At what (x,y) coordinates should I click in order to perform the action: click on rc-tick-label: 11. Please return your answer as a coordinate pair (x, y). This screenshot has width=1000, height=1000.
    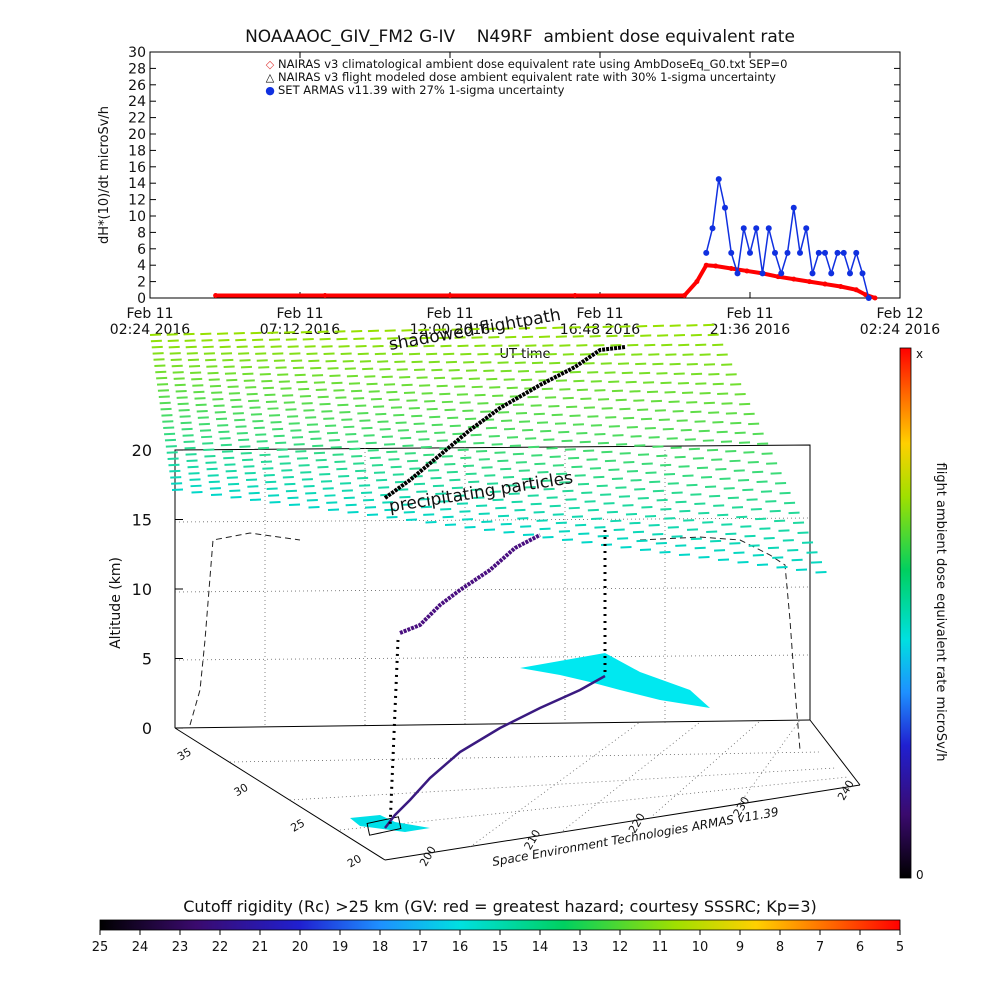
    Looking at the image, I should click on (660, 947).